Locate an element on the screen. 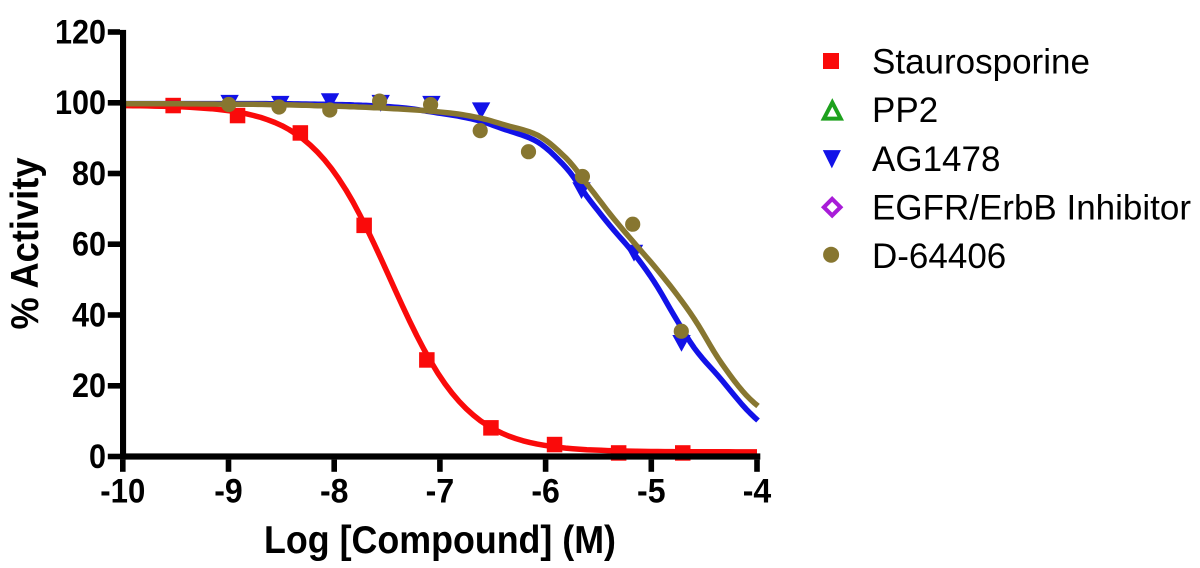  svg-text: Staurosporine is located at coordinates (981, 62).